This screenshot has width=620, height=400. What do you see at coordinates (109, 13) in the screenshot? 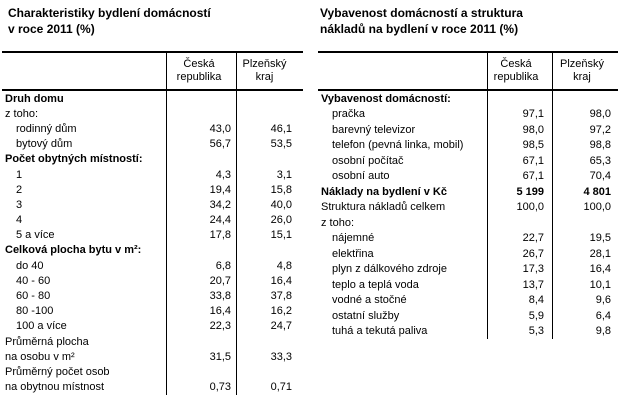
I see `table-title-line1: Charakteristiky bydlení domácností` at bounding box center [109, 13].